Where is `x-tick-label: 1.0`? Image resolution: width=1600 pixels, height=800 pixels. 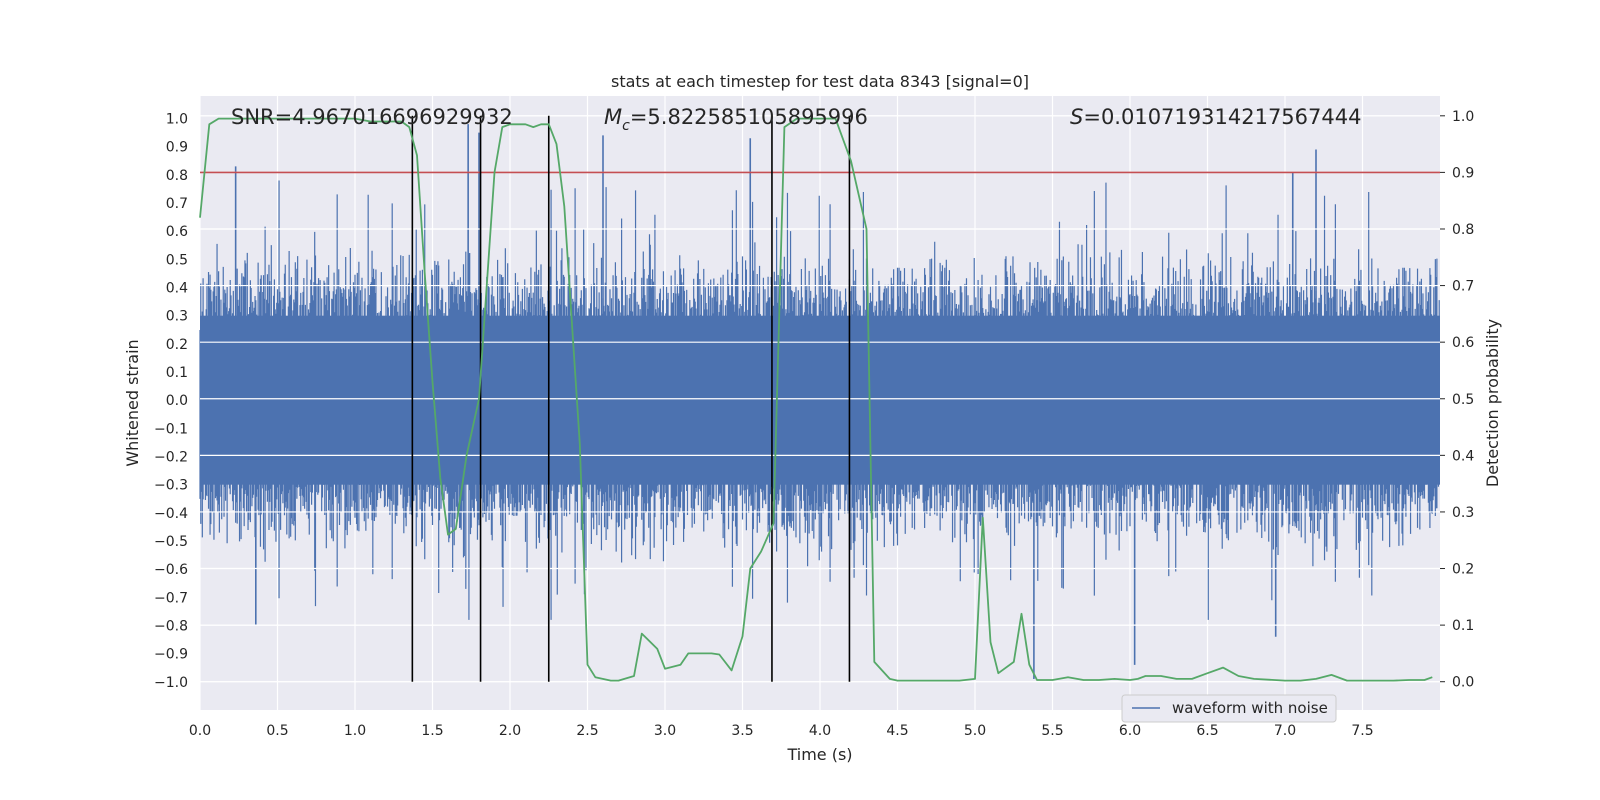
x-tick-label: 1.0 is located at coordinates (355, 731).